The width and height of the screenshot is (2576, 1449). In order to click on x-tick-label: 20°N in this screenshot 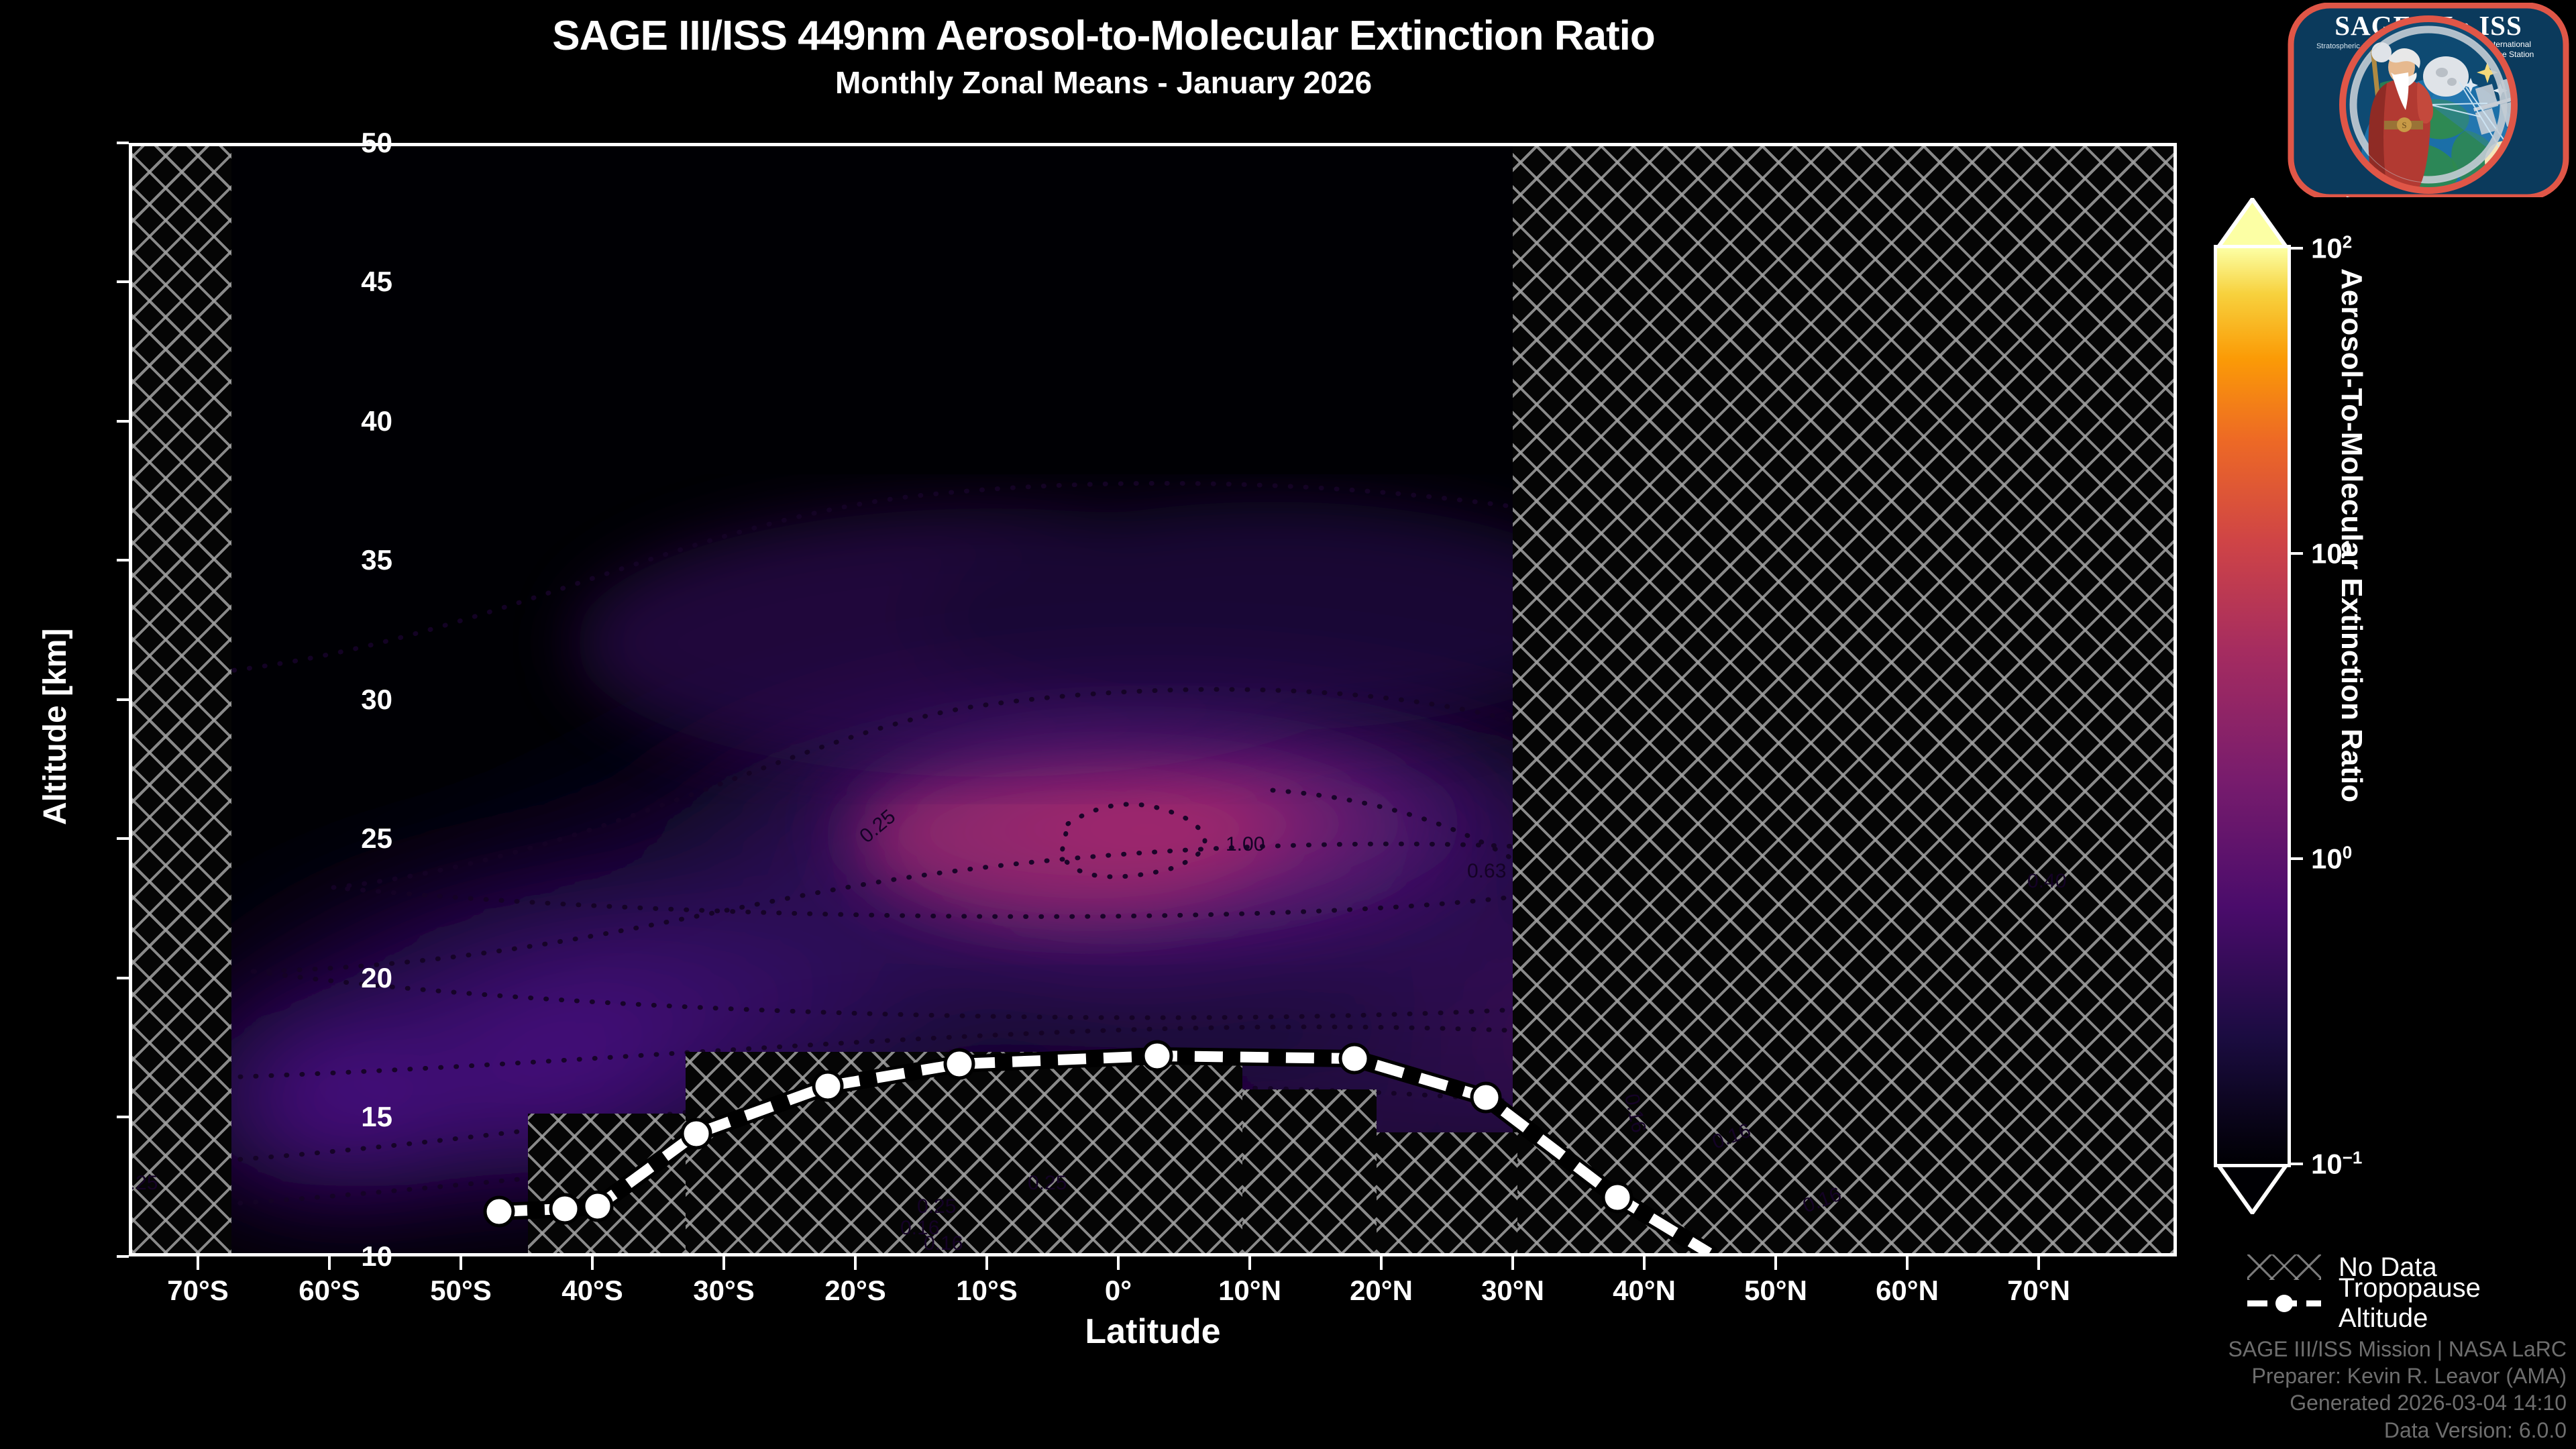, I will do `click(1381, 1290)`.